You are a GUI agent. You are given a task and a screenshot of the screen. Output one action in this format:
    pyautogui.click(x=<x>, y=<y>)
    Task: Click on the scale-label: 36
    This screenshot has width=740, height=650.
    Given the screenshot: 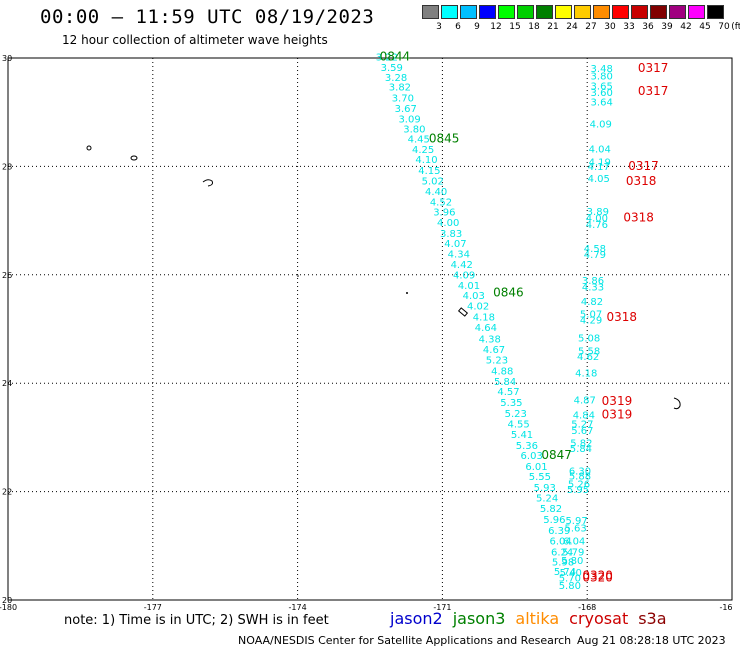 What is the action you would take?
    pyautogui.click(x=648, y=27)
    